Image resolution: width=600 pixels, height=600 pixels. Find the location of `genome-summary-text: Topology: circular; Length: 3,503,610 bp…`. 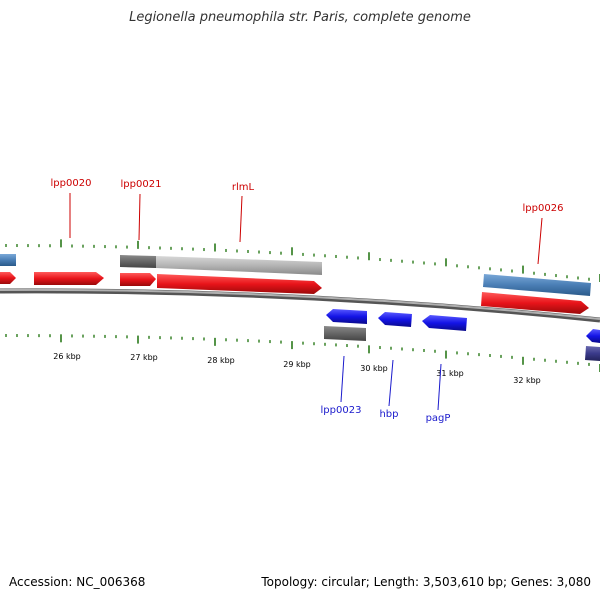

genome-summary-text: Topology: circular; Length: 3,503,610 bp… is located at coordinates (426, 582).